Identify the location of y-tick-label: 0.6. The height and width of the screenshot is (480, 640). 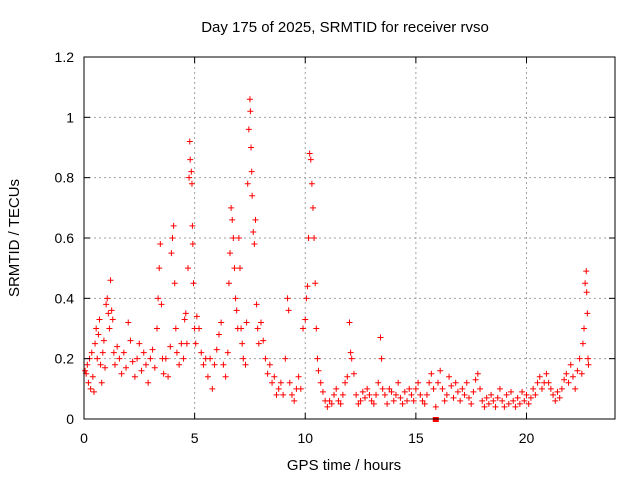
(65, 238).